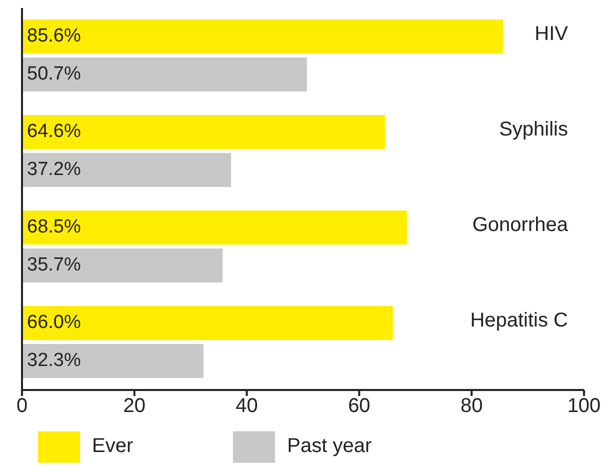 This screenshot has height=468, width=615. Describe the element at coordinates (471, 406) in the screenshot. I see `x-tick-label: 80` at that location.